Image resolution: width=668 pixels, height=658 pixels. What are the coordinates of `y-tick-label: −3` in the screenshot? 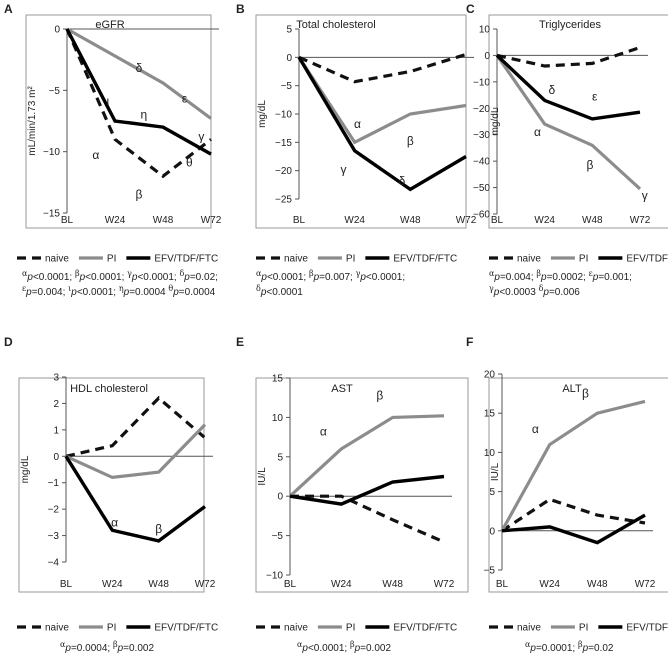 It's located at (54, 536).